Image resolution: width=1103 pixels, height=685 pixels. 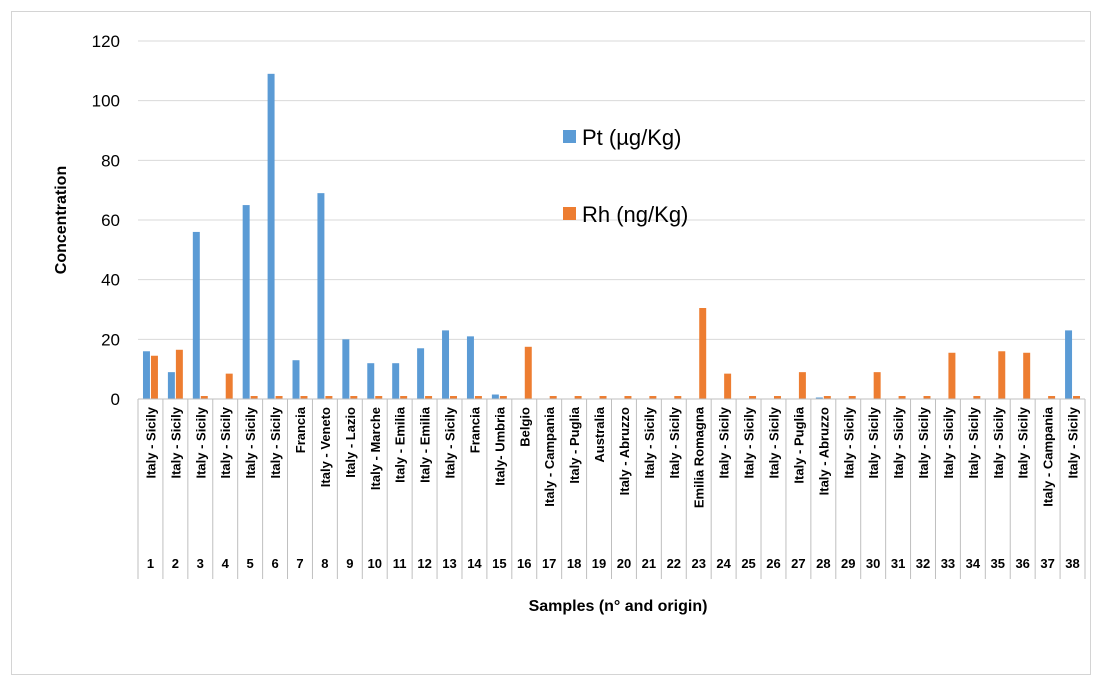 What do you see at coordinates (624, 563) in the screenshot?
I see `category-number-label: 20` at bounding box center [624, 563].